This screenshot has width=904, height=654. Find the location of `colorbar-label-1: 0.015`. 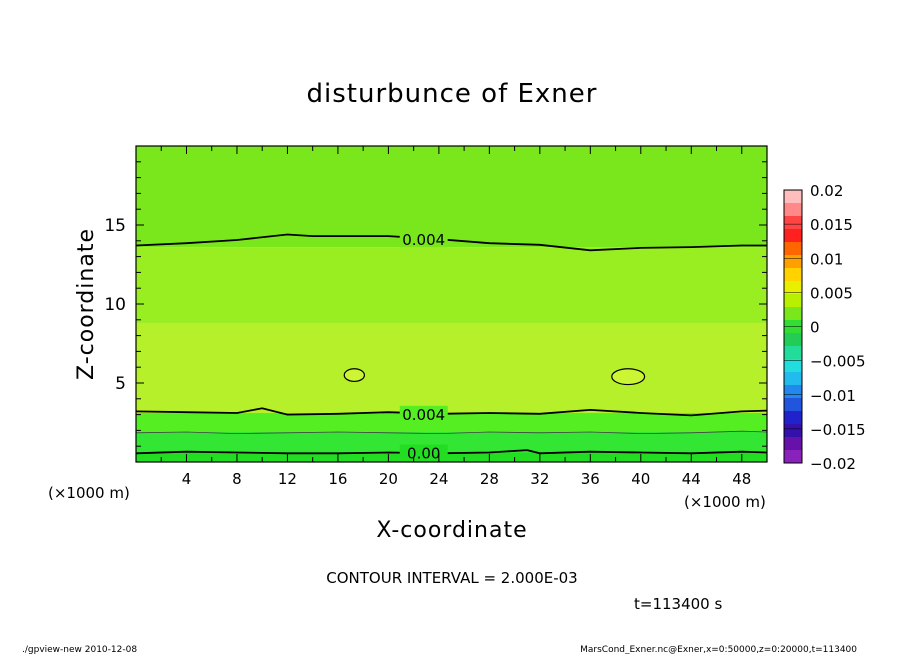

colorbar-label-1: 0.015 is located at coordinates (831, 225).